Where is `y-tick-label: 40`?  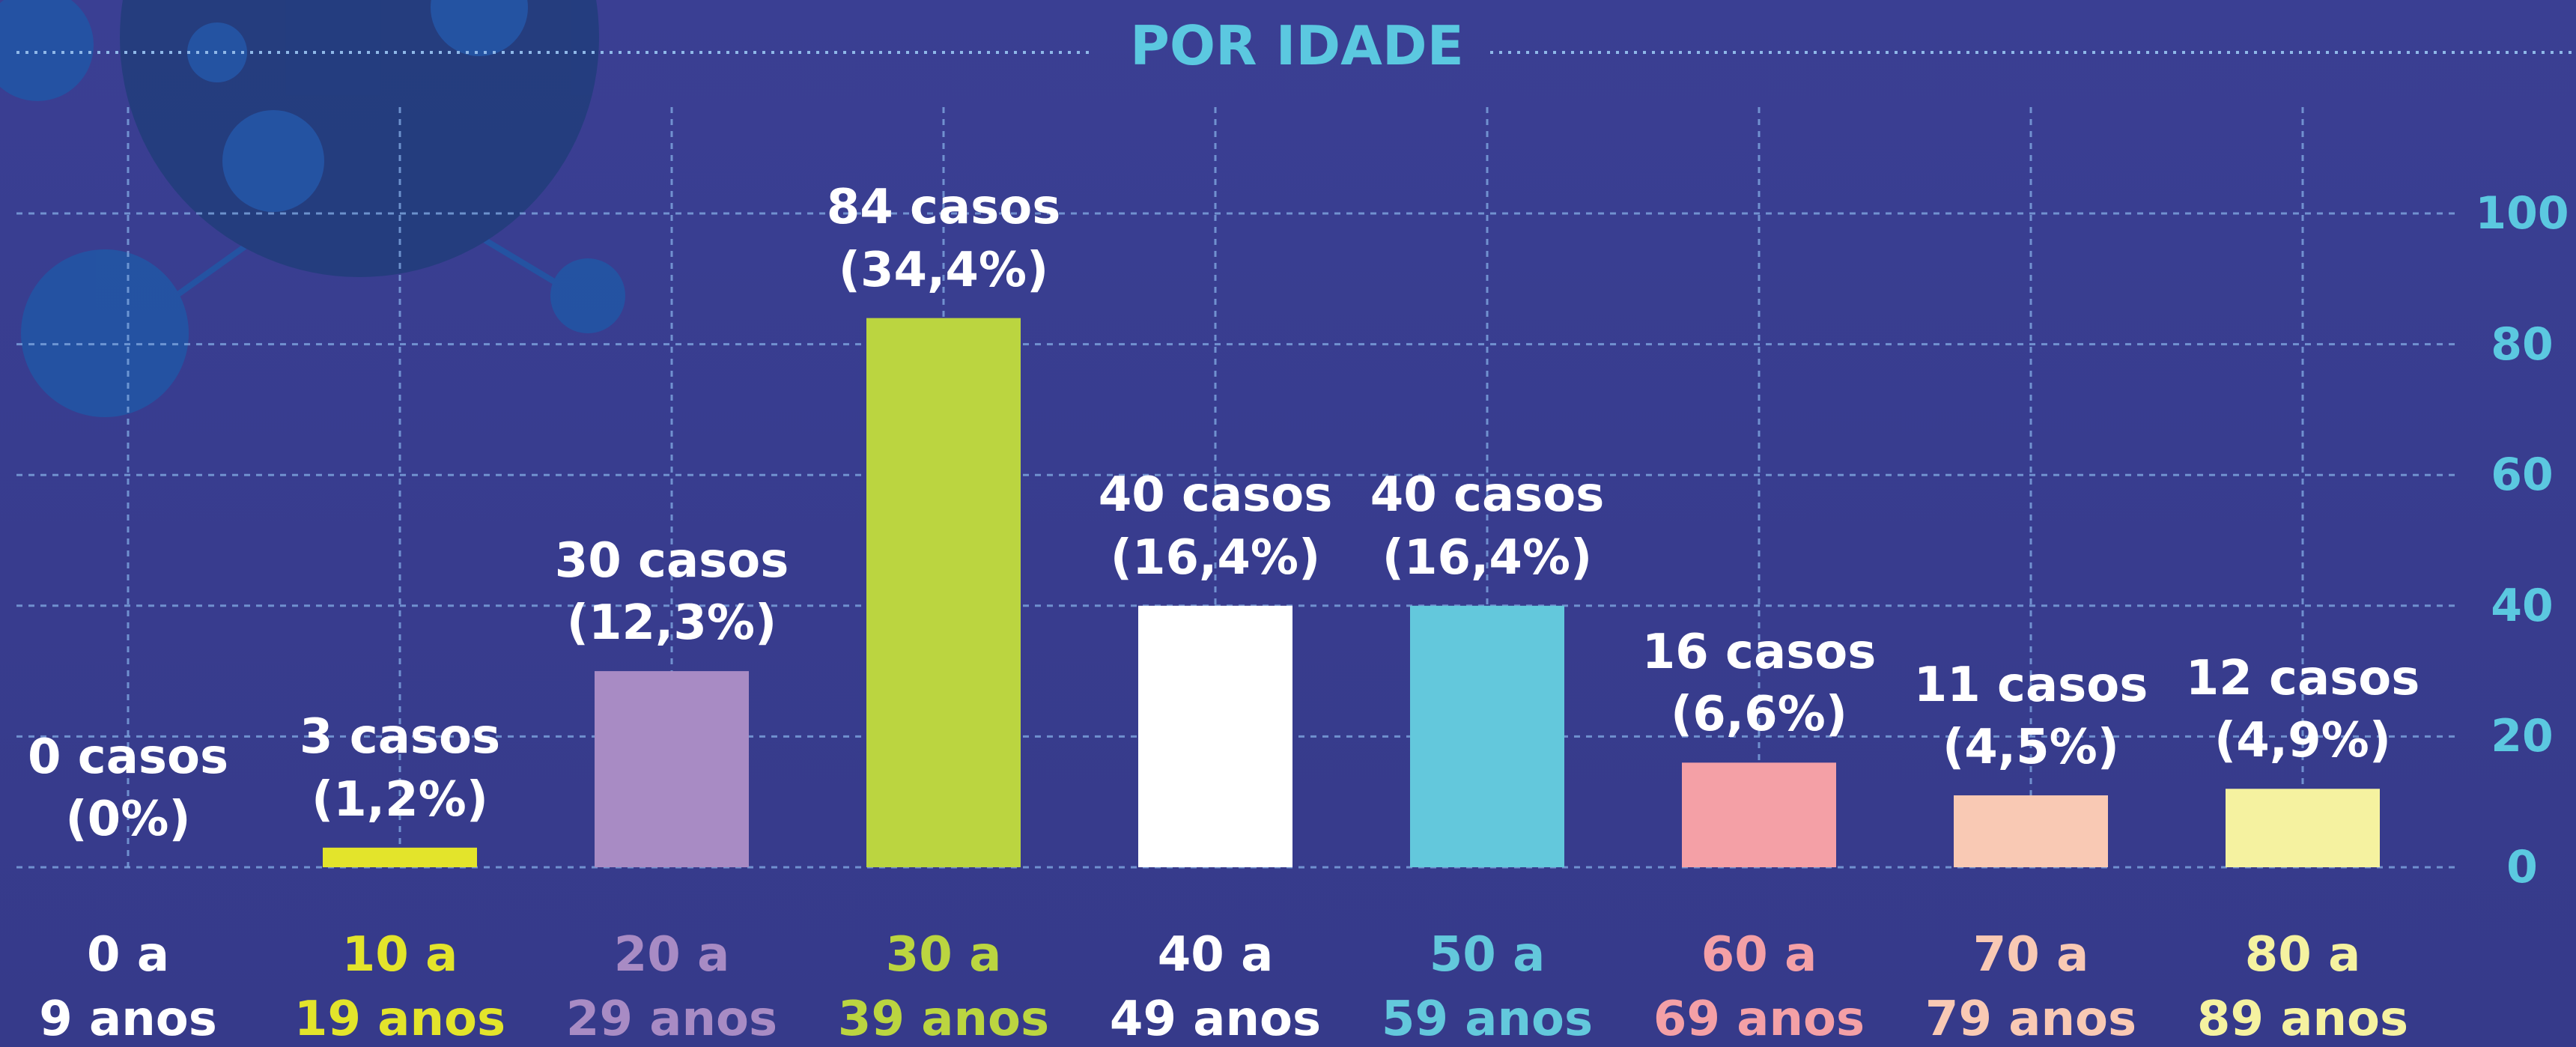
y-tick-label: 40 is located at coordinates (2522, 606).